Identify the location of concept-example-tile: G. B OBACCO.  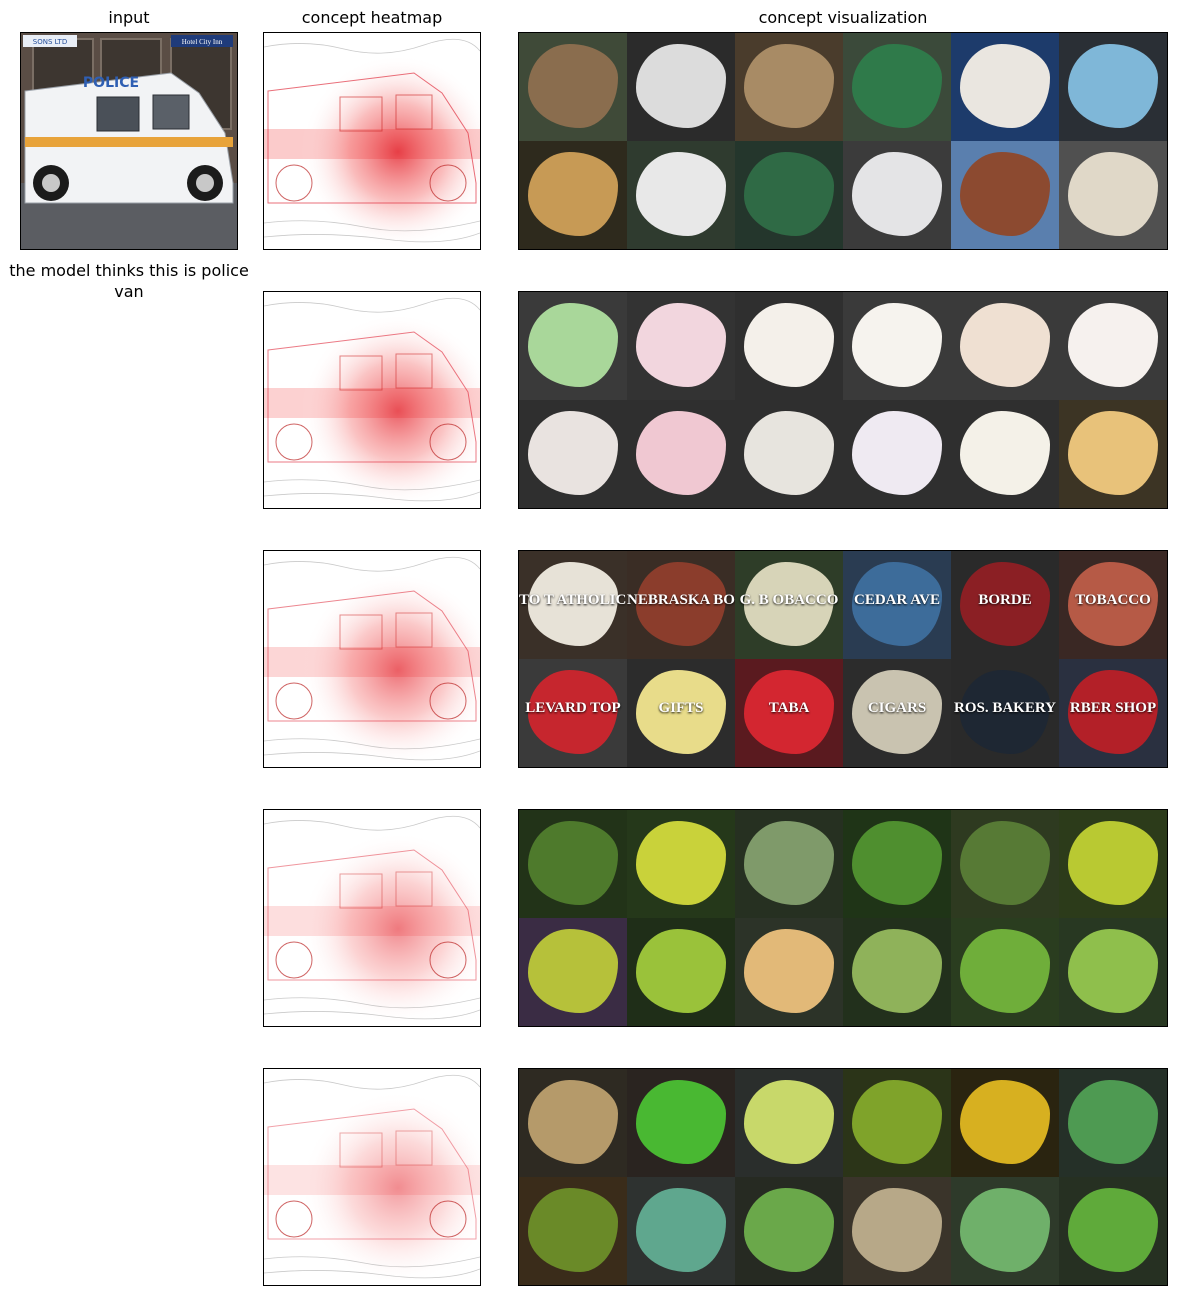
(789, 605).